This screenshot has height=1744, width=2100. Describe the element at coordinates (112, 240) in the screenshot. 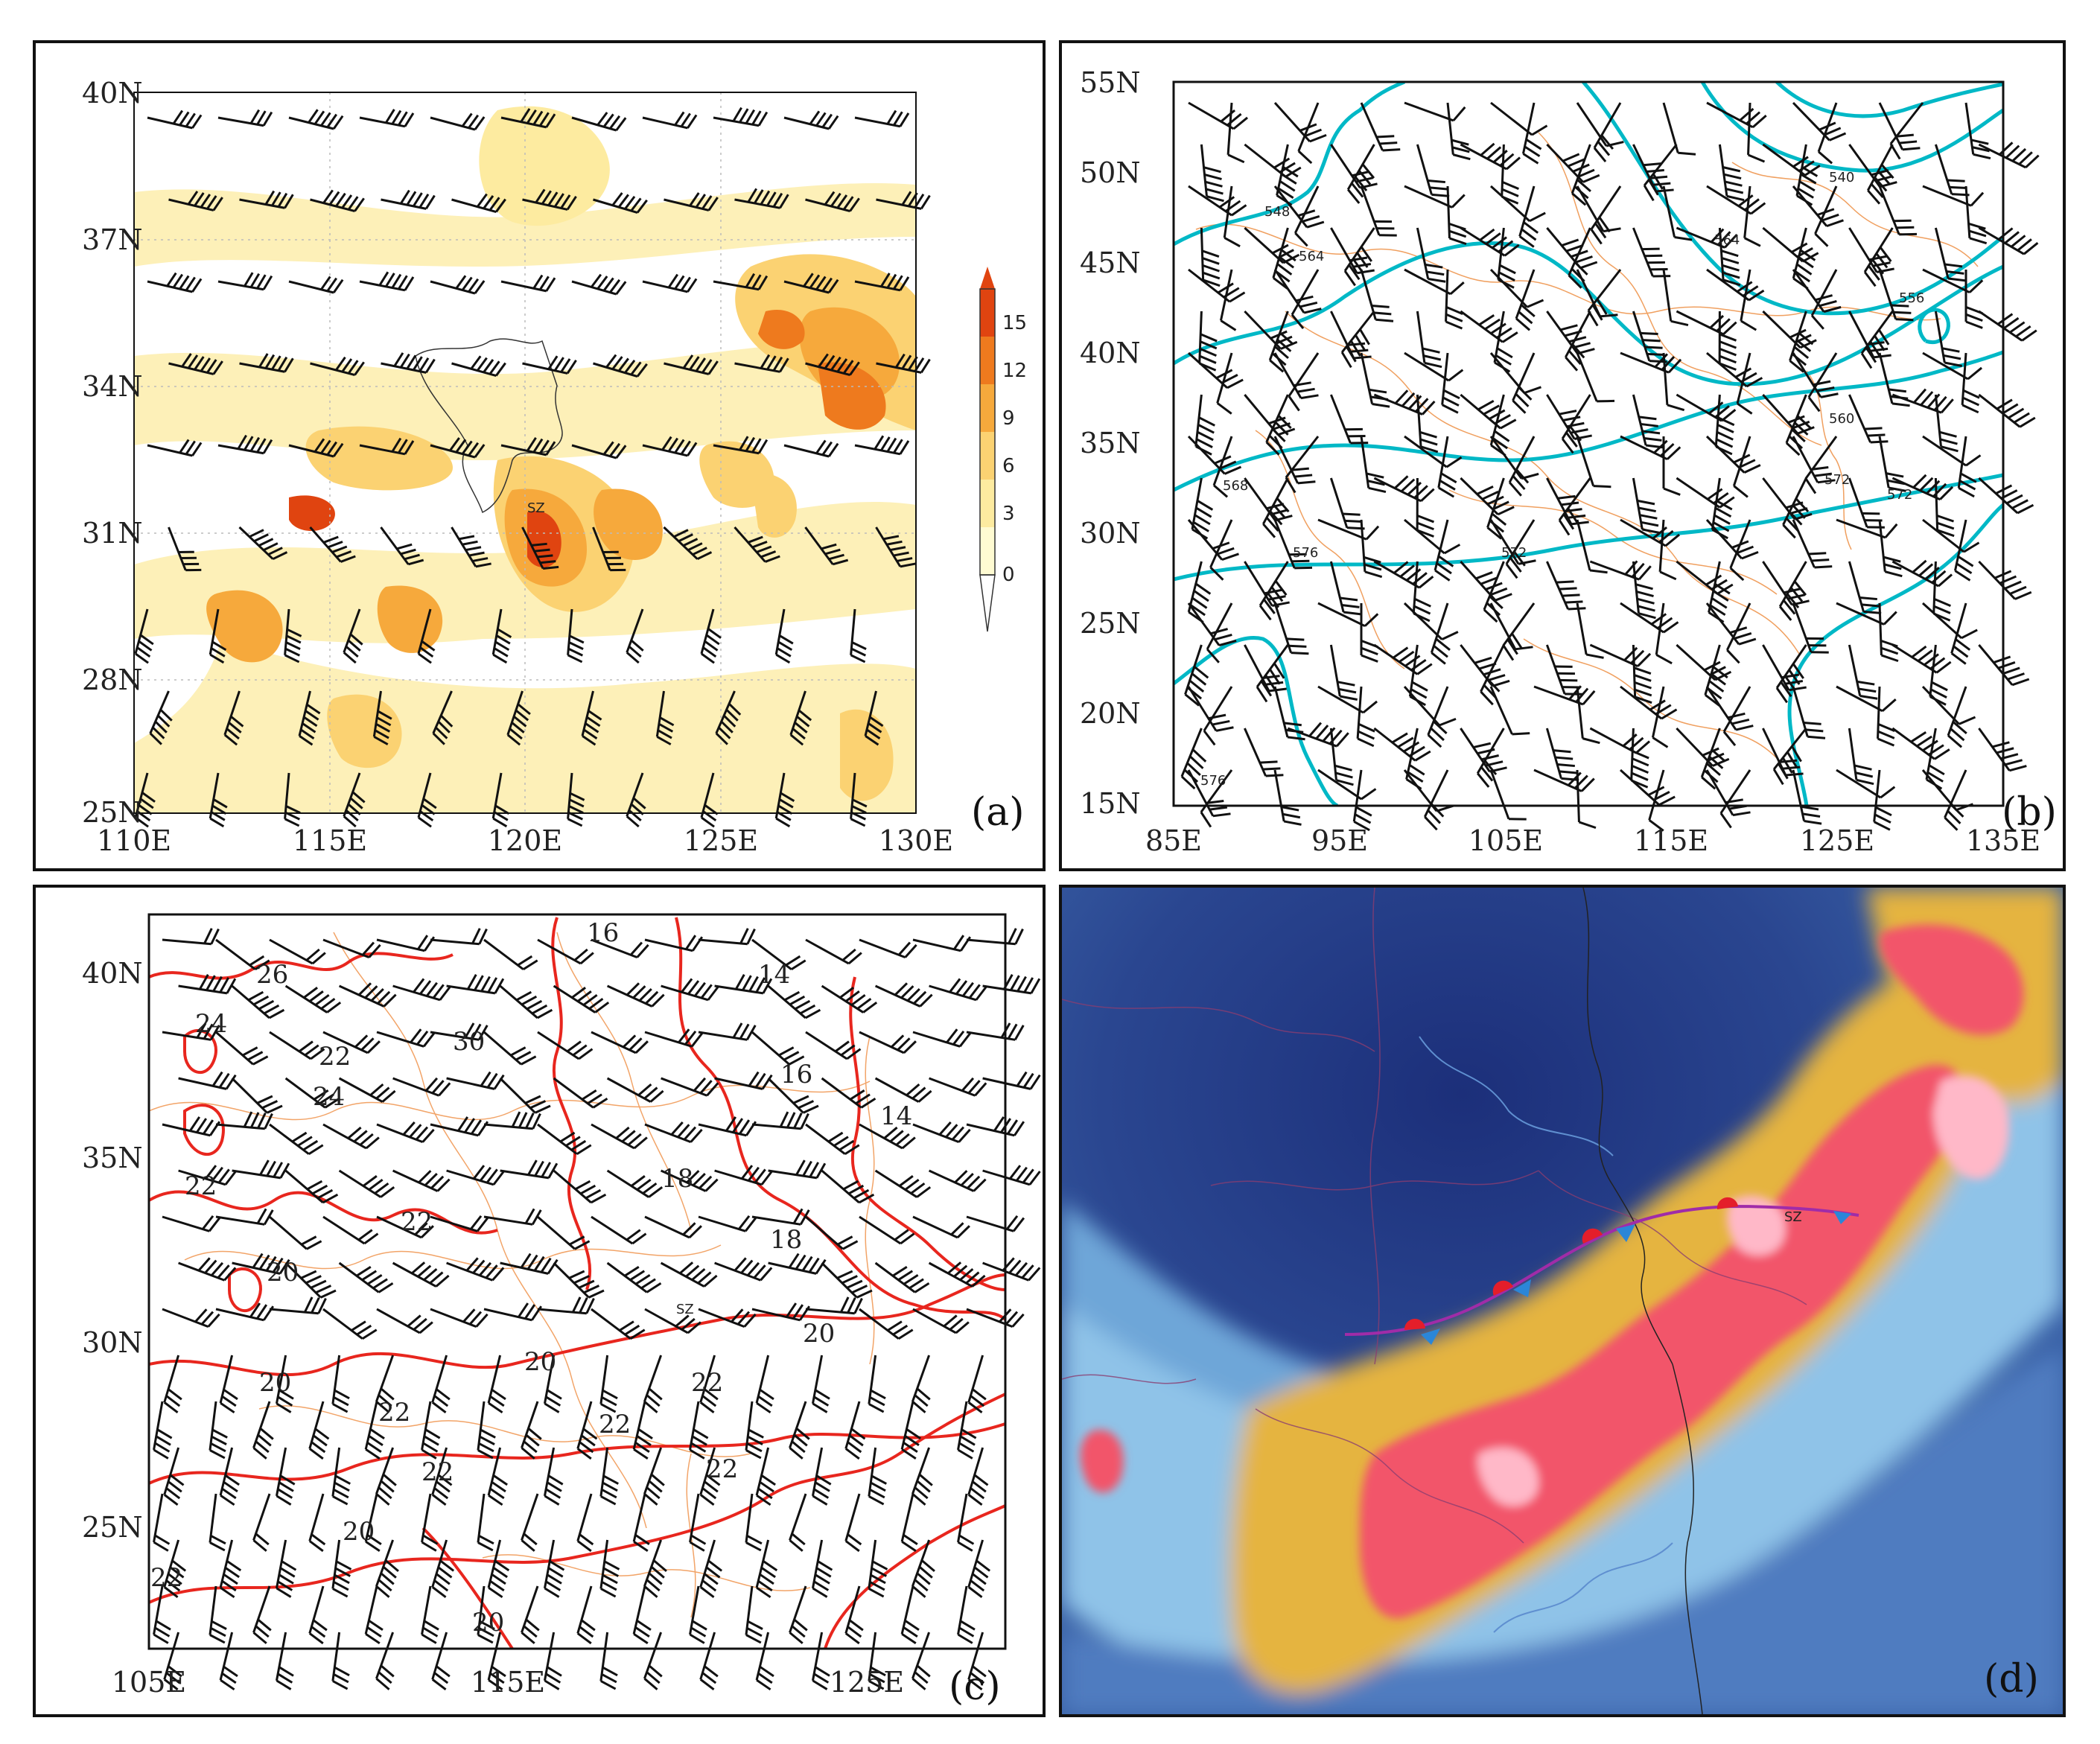

I see `lat-tick-37n: 37N` at that location.